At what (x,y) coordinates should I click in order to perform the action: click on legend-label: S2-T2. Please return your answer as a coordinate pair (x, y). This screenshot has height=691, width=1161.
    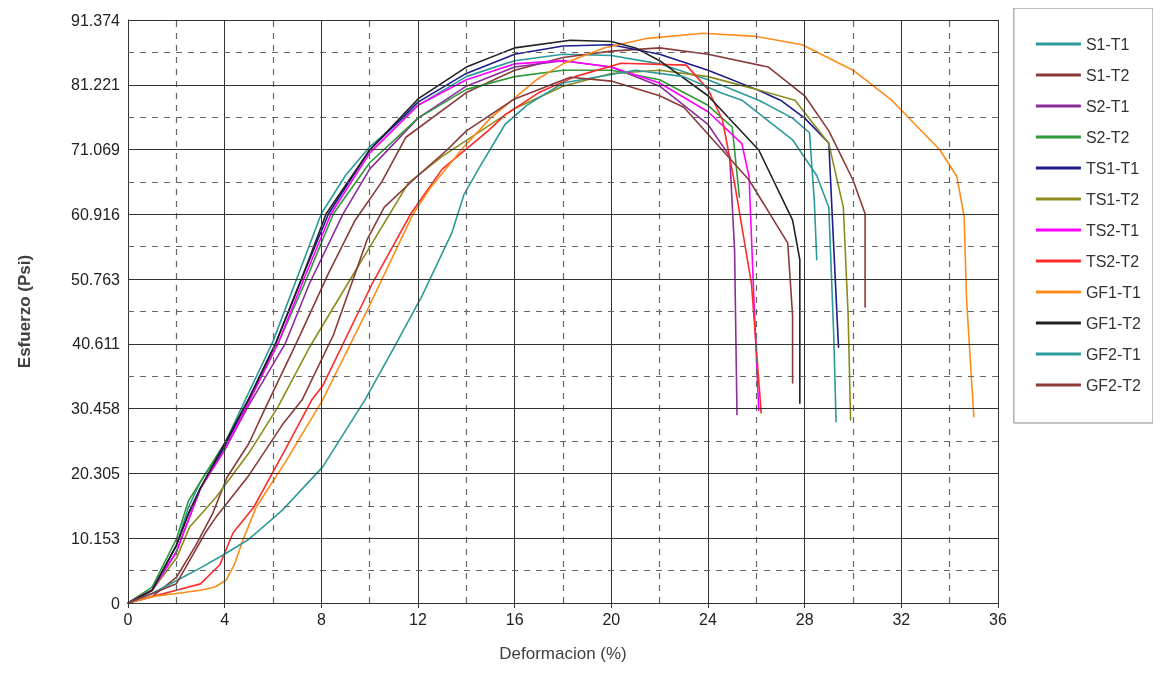
    Looking at the image, I should click on (1107, 137).